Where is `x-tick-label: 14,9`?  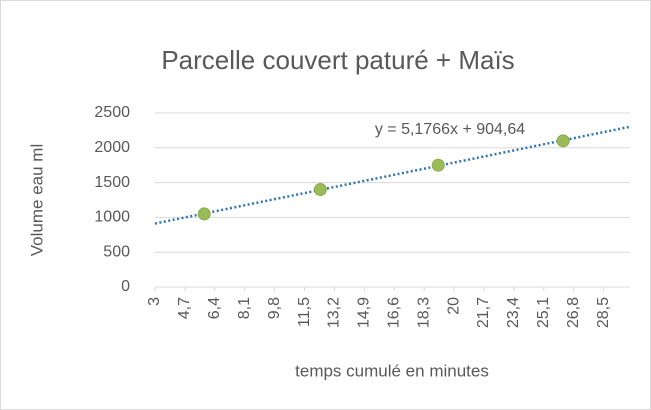 x-tick-label: 14,9 is located at coordinates (364, 312).